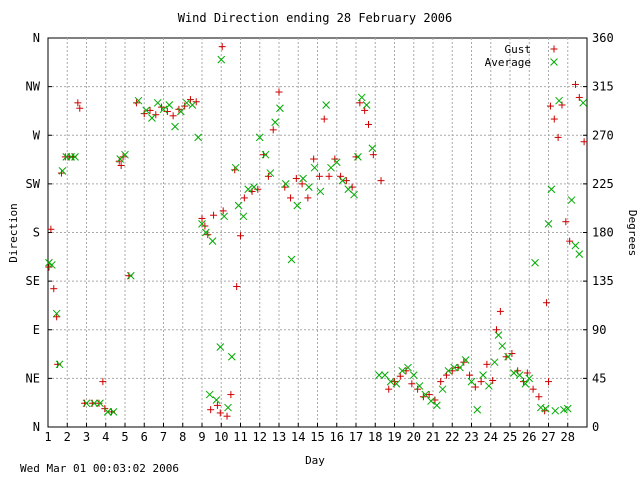  I want to click on left-tick-label: NW, so click(33, 87).